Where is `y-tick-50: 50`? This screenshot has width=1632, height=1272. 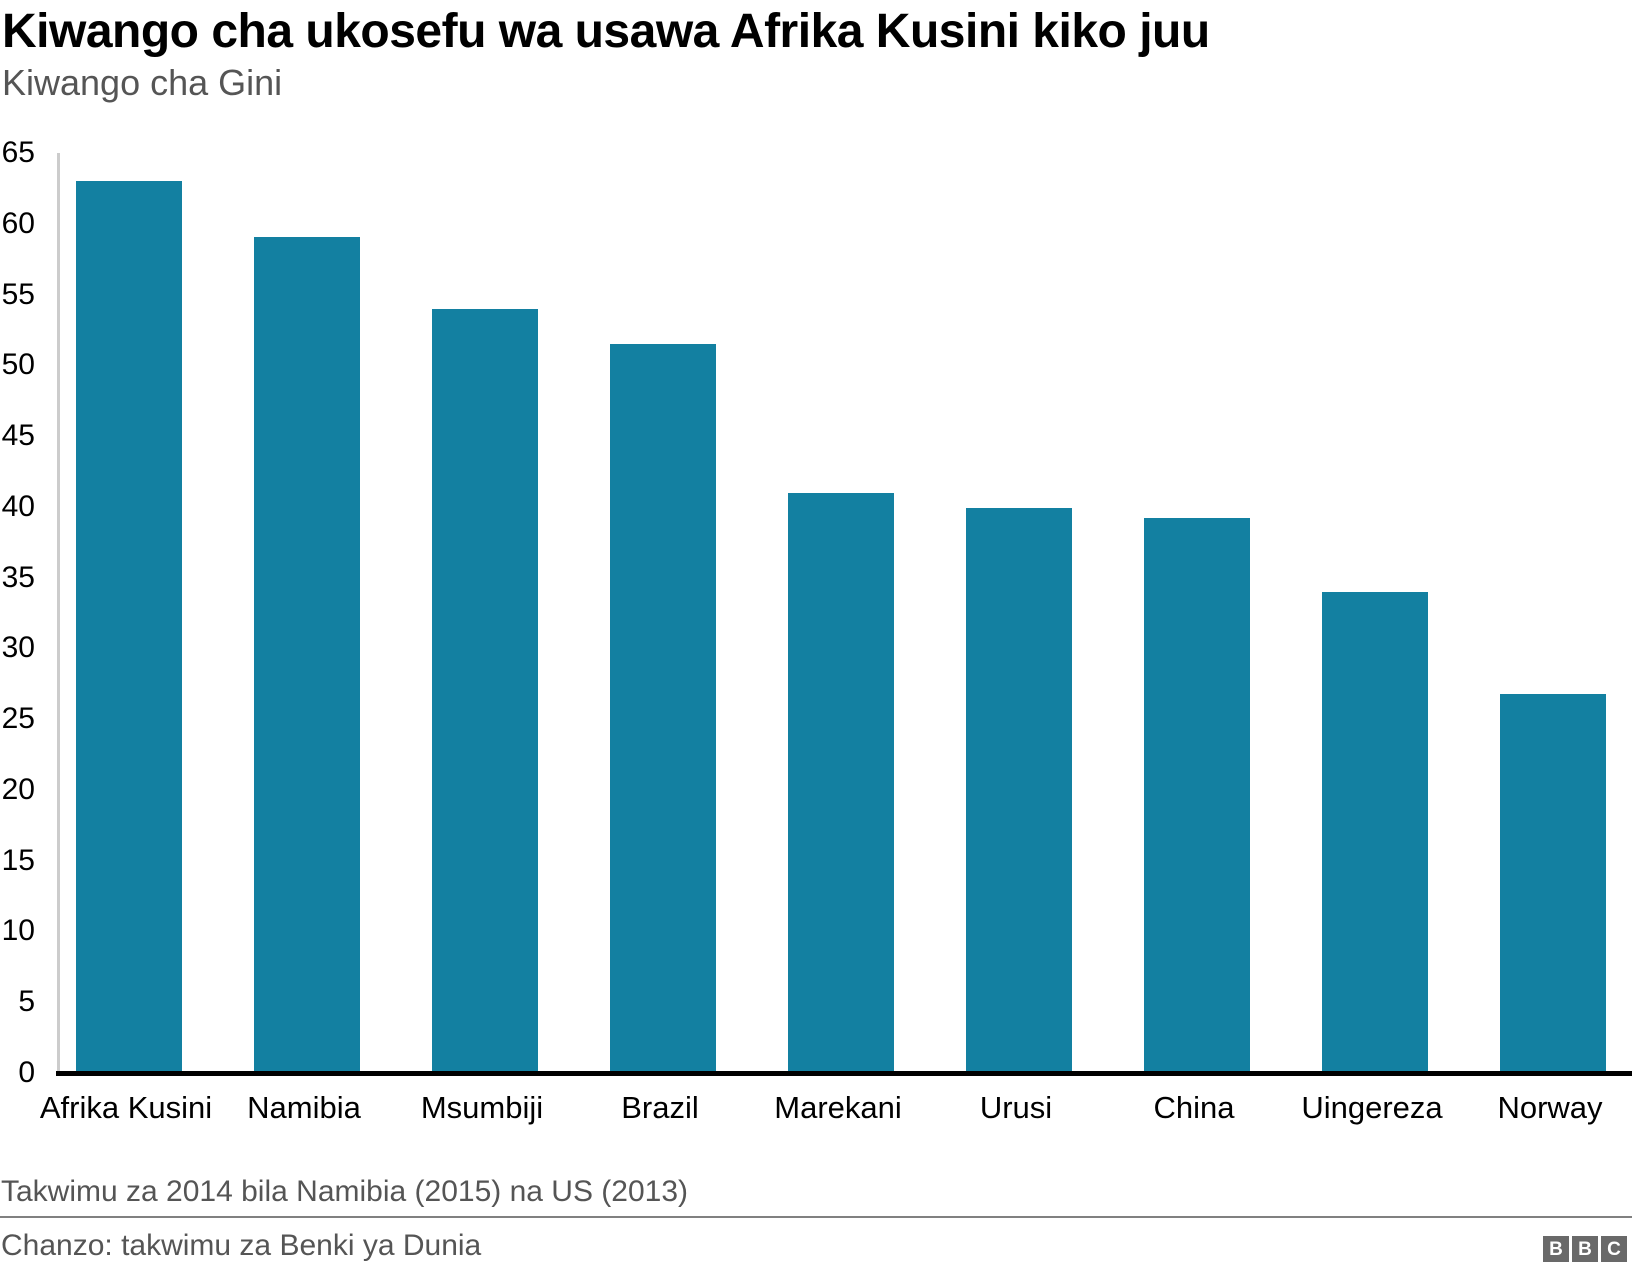 y-tick-50: 50 is located at coordinates (18, 365).